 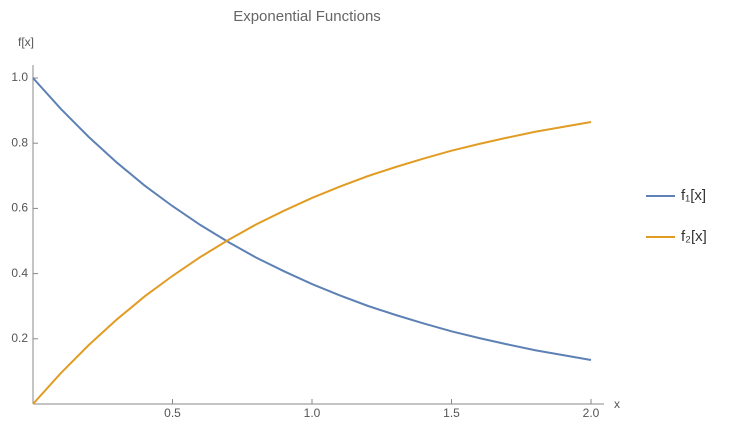 I want to click on x-tick-label: 1.5, so click(x=451, y=413).